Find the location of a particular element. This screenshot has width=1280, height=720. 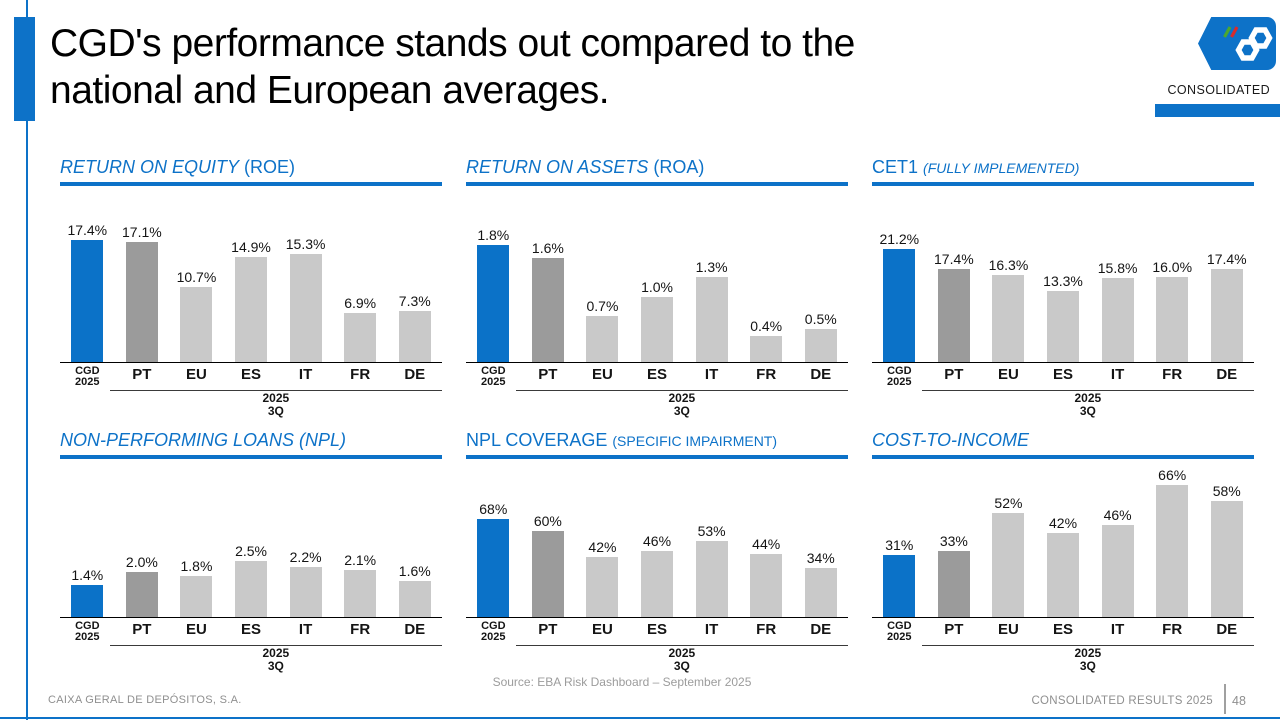

bar-group: 66% is located at coordinates (1172, 542).